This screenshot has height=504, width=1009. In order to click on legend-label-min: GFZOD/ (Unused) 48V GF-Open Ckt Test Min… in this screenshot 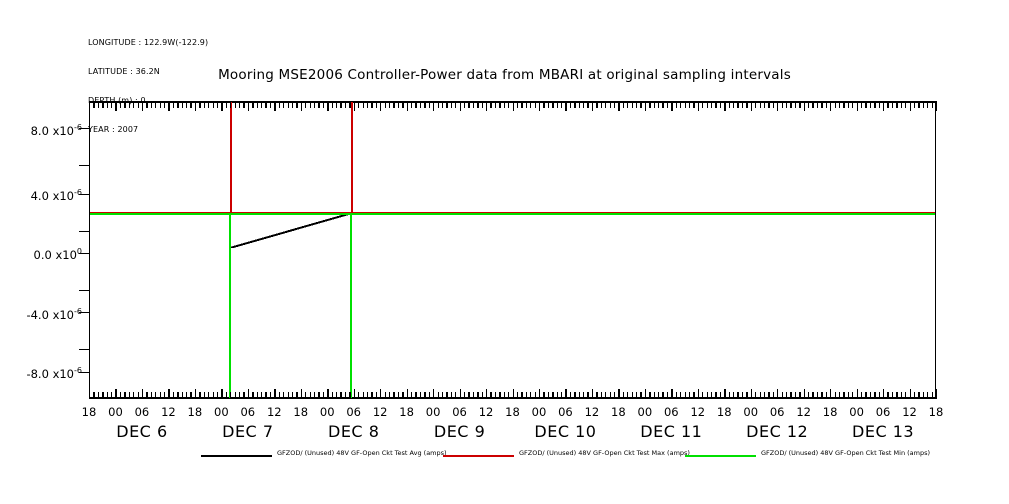, I will do `click(846, 453)`.